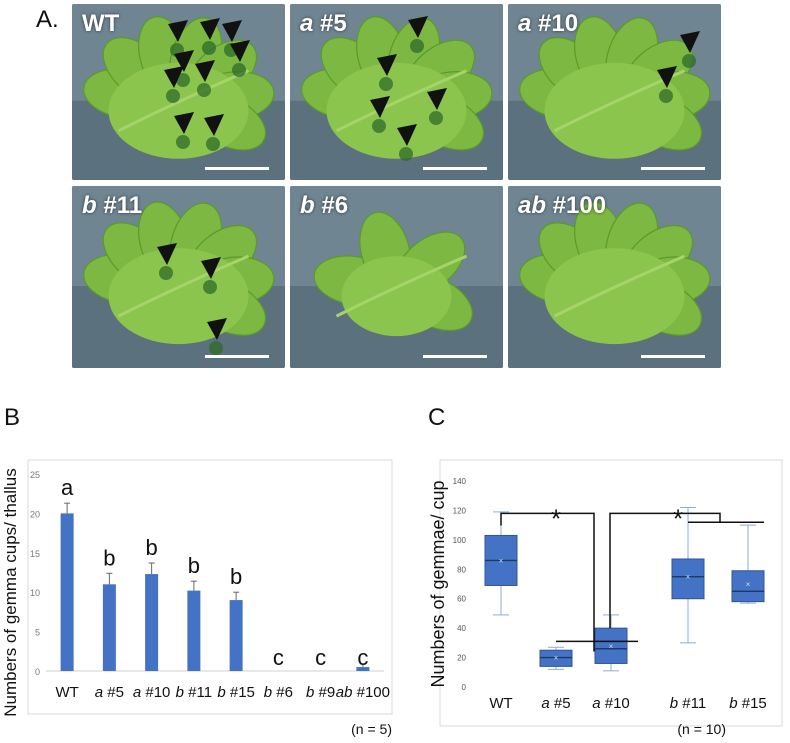 Image resolution: width=790 pixels, height=743 pixels. I want to click on y-tick-label: 60, so click(461, 599).